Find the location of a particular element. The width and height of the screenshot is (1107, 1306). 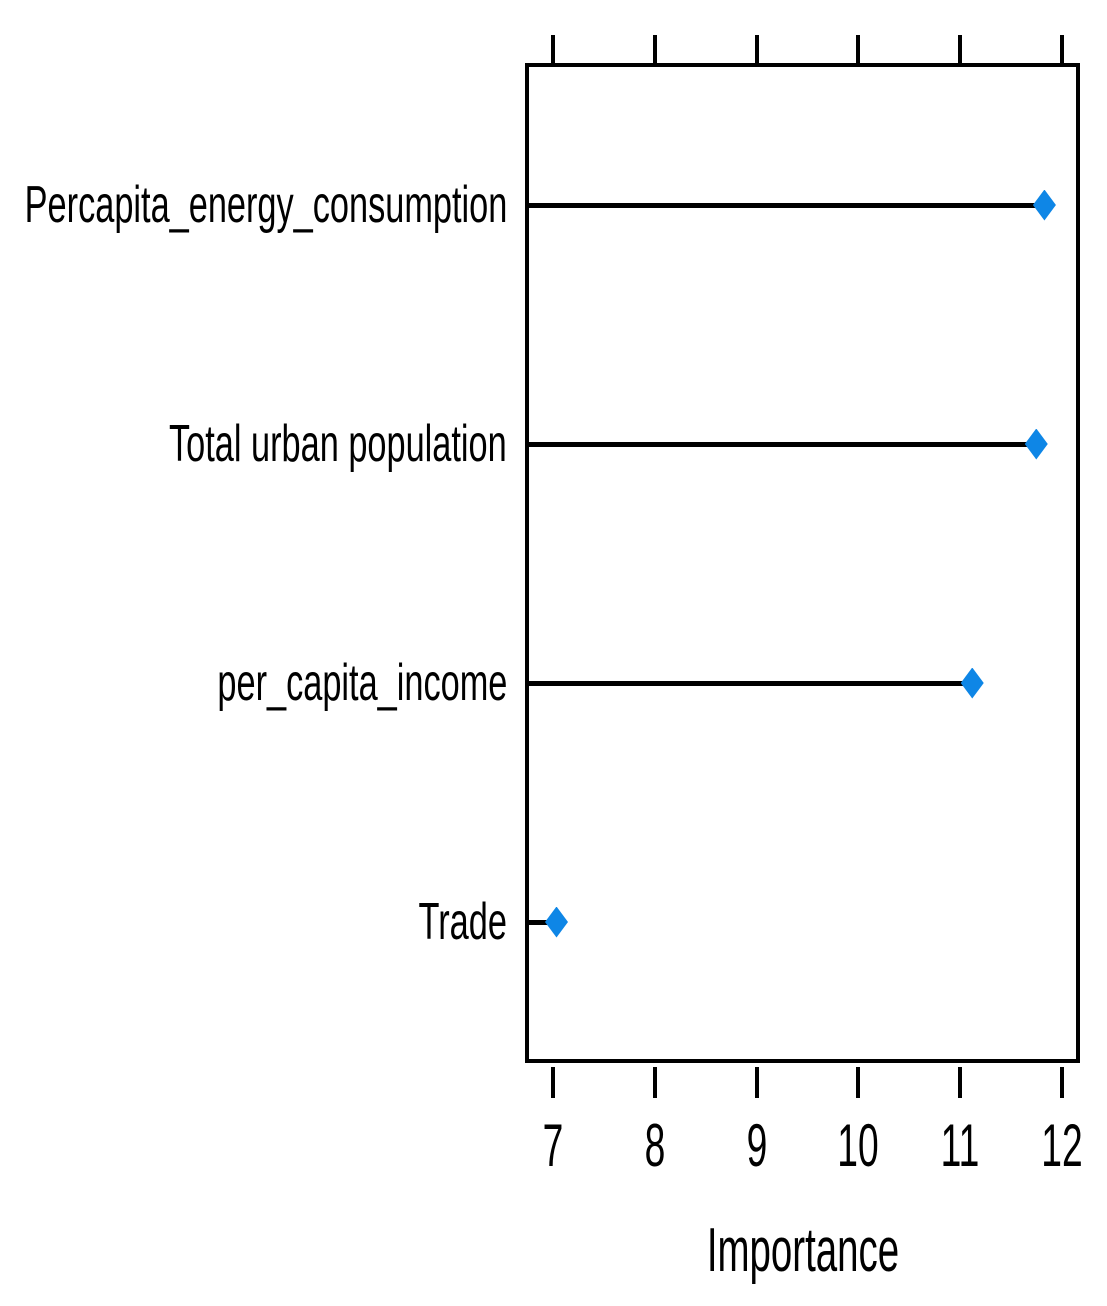

category-label: Trade is located at coordinates (462, 922).